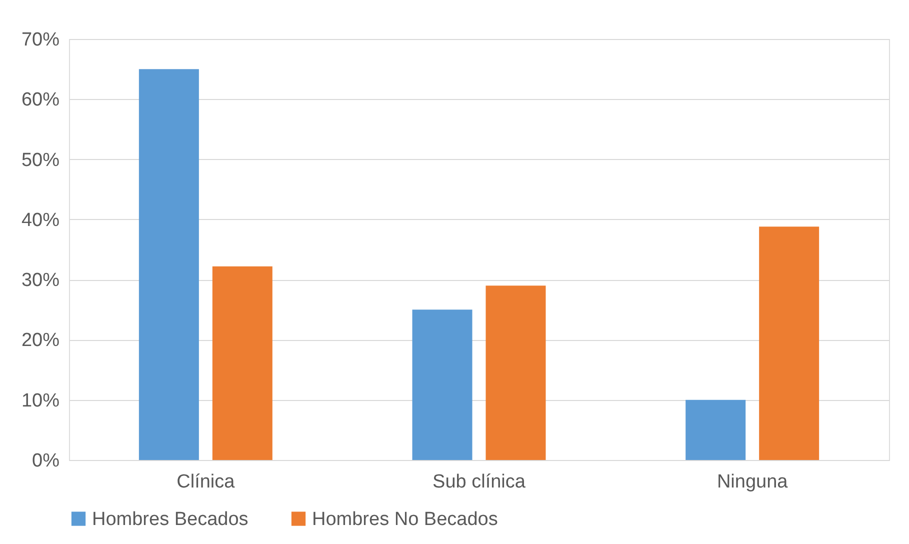 This screenshot has height=544, width=909. Describe the element at coordinates (40, 220) in the screenshot. I see `y-tick-label: 40%` at that location.